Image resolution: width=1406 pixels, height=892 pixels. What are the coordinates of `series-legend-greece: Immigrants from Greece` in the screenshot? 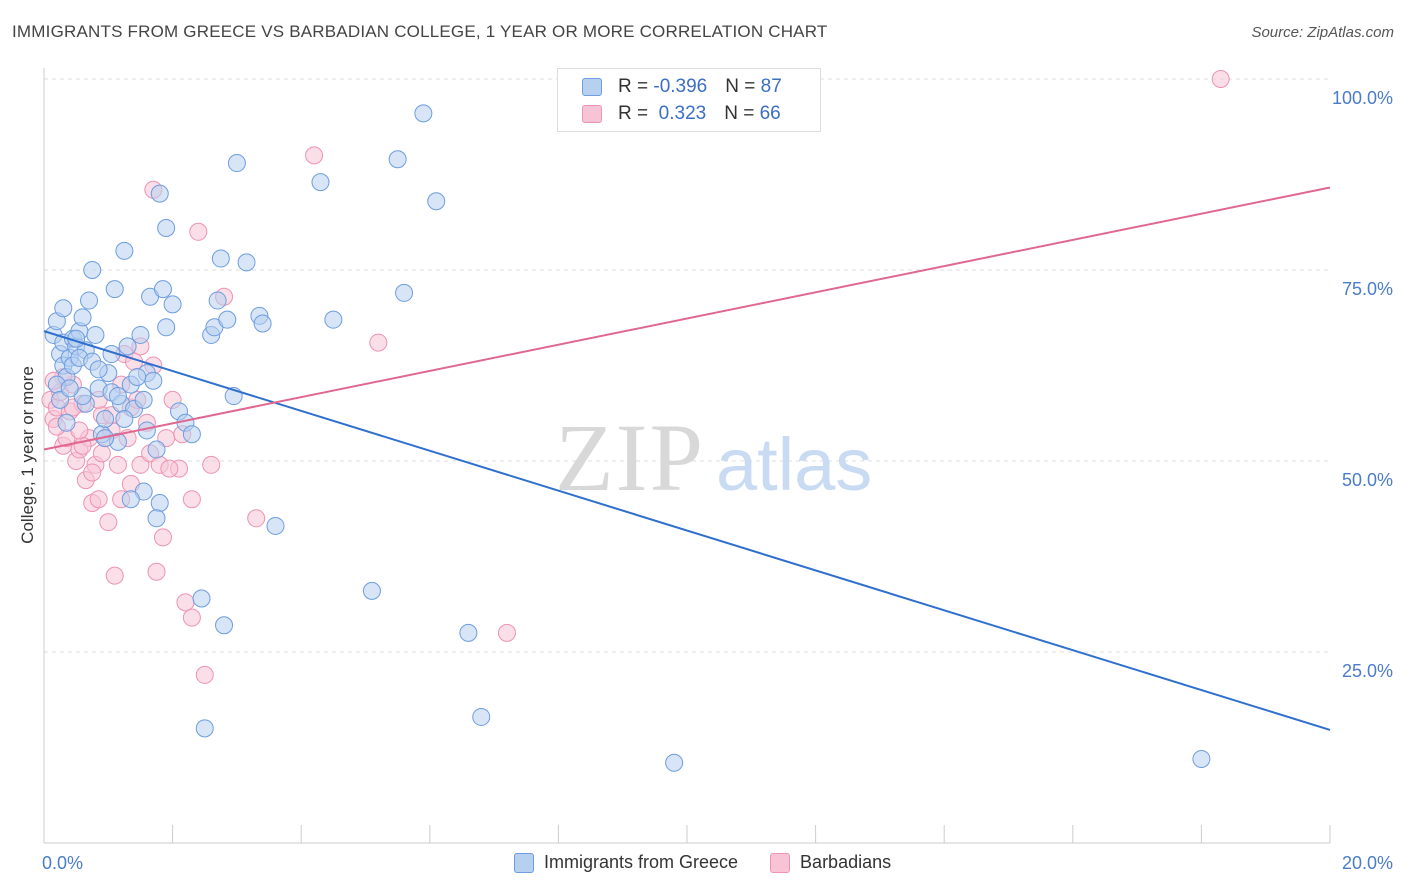 It's located at (626, 862).